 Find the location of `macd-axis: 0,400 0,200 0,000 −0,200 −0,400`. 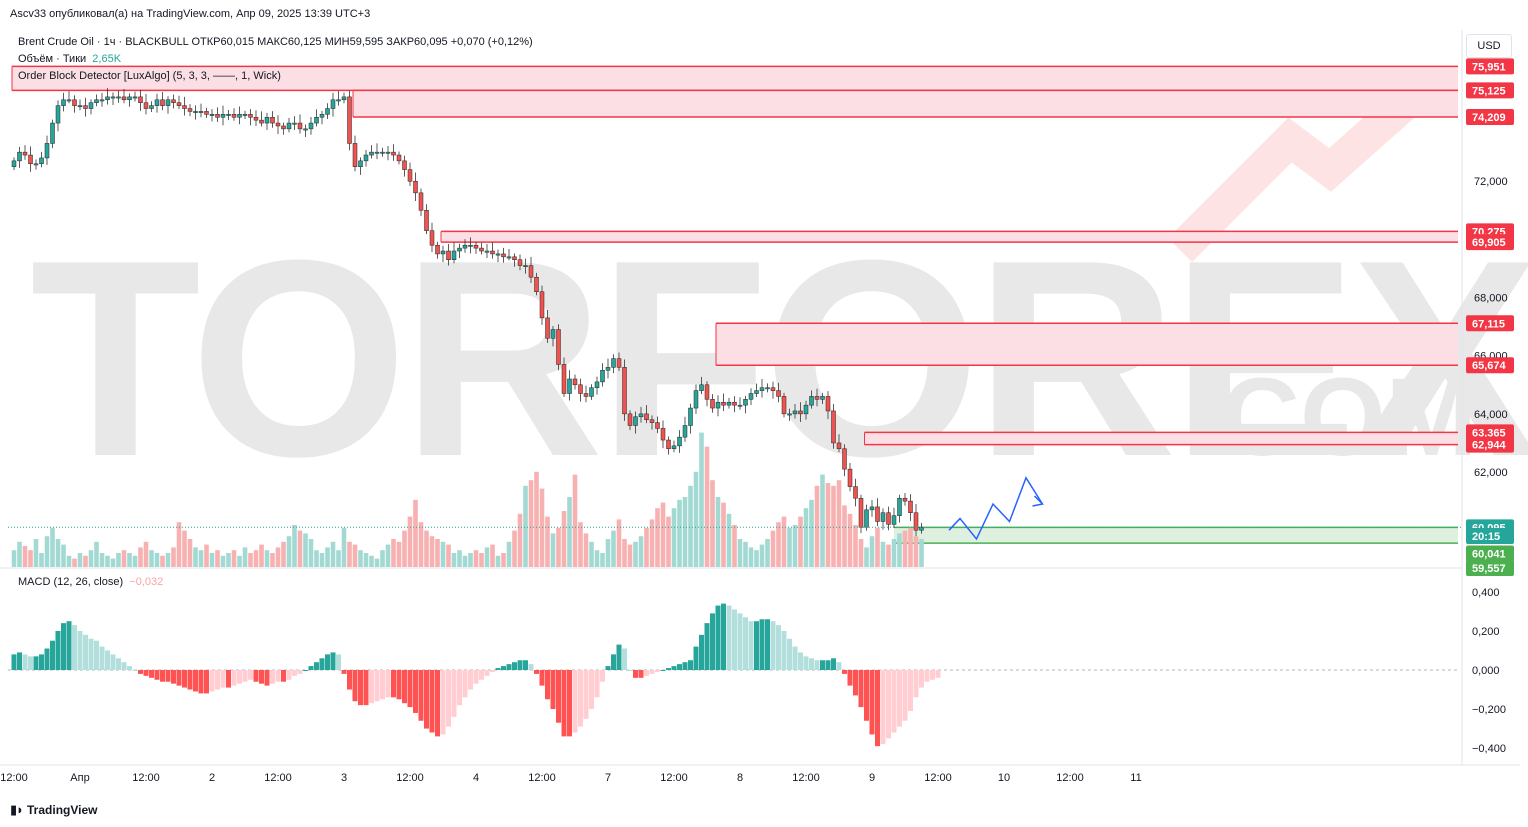

macd-axis: 0,400 0,200 0,000 −0,200 −0,400 is located at coordinates (1489, 671).